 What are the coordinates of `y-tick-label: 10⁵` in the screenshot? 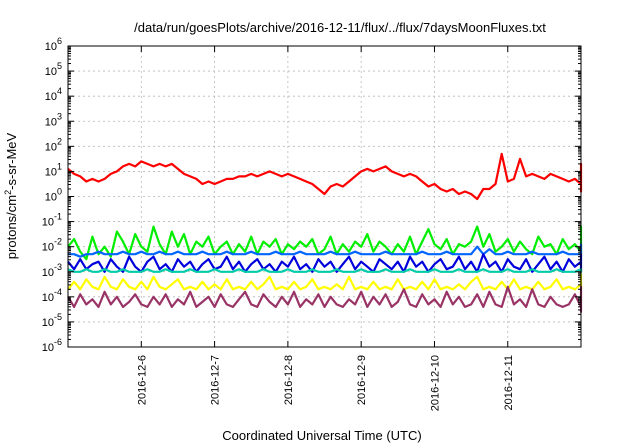 It's located at (53, 69).